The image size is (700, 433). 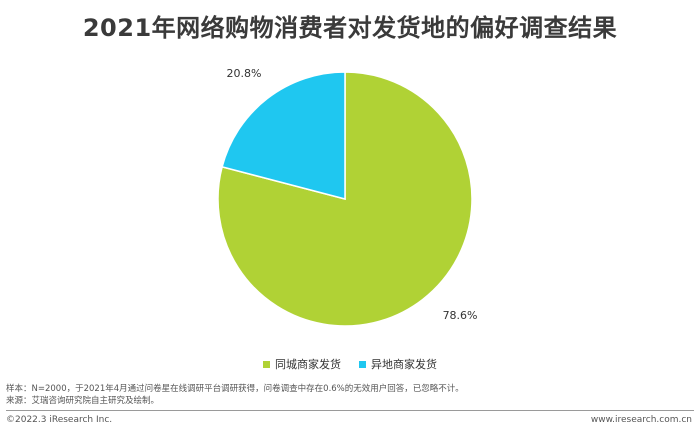 I want to click on legend-item-local: 同城商家发货, so click(x=302, y=364).